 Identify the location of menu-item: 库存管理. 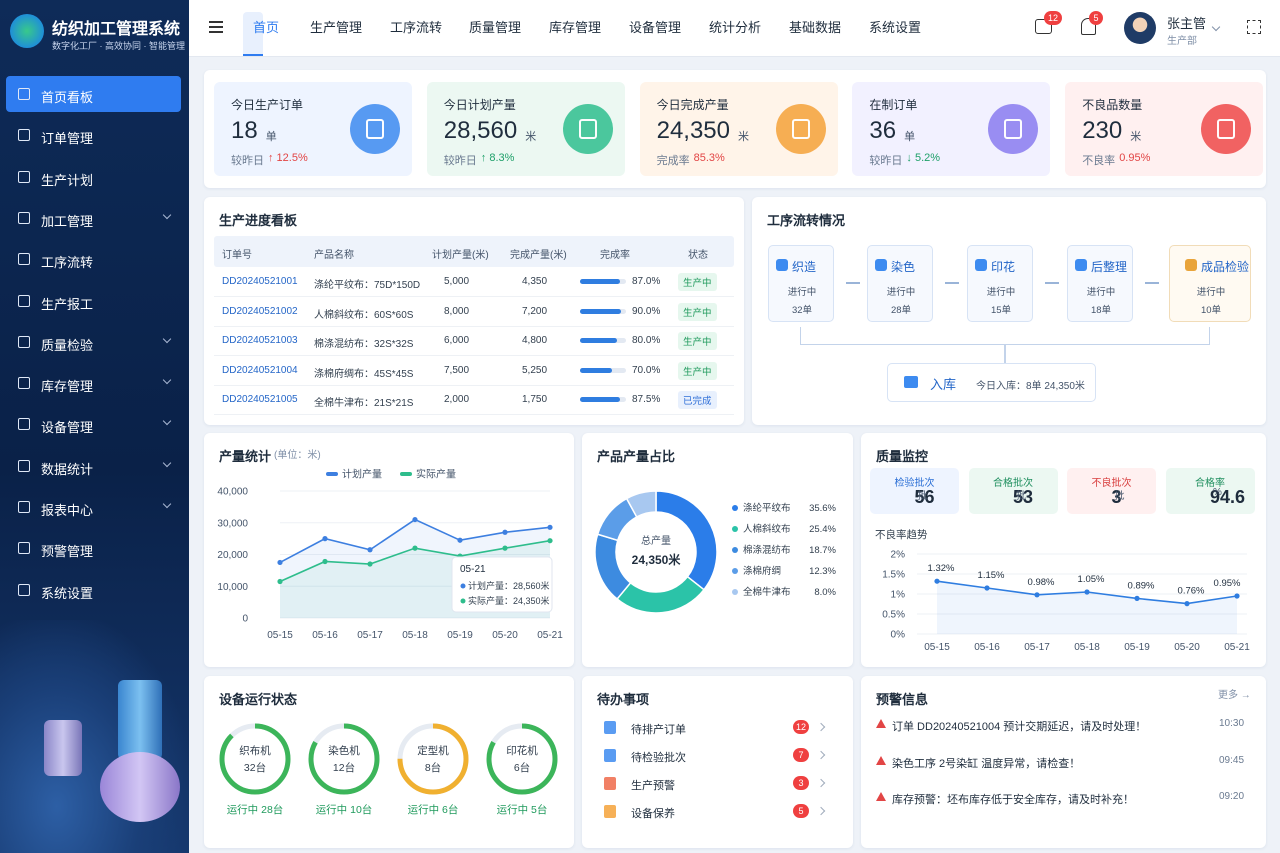
(93, 383).